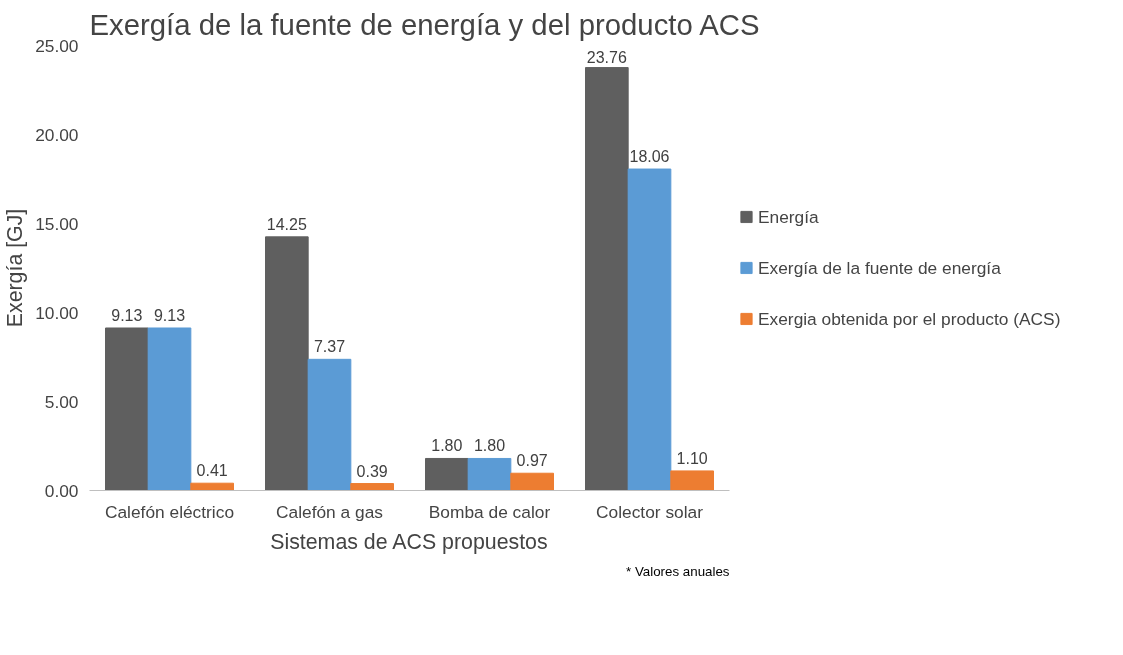 This screenshot has height=655, width=1123. I want to click on data-label: 23.76, so click(606, 57).